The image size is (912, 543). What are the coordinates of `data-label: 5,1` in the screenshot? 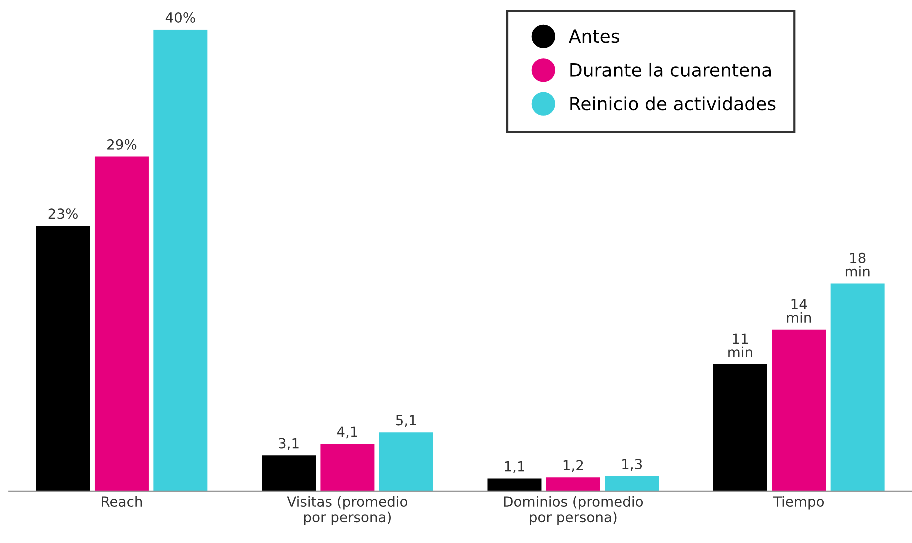 It's located at (406, 421).